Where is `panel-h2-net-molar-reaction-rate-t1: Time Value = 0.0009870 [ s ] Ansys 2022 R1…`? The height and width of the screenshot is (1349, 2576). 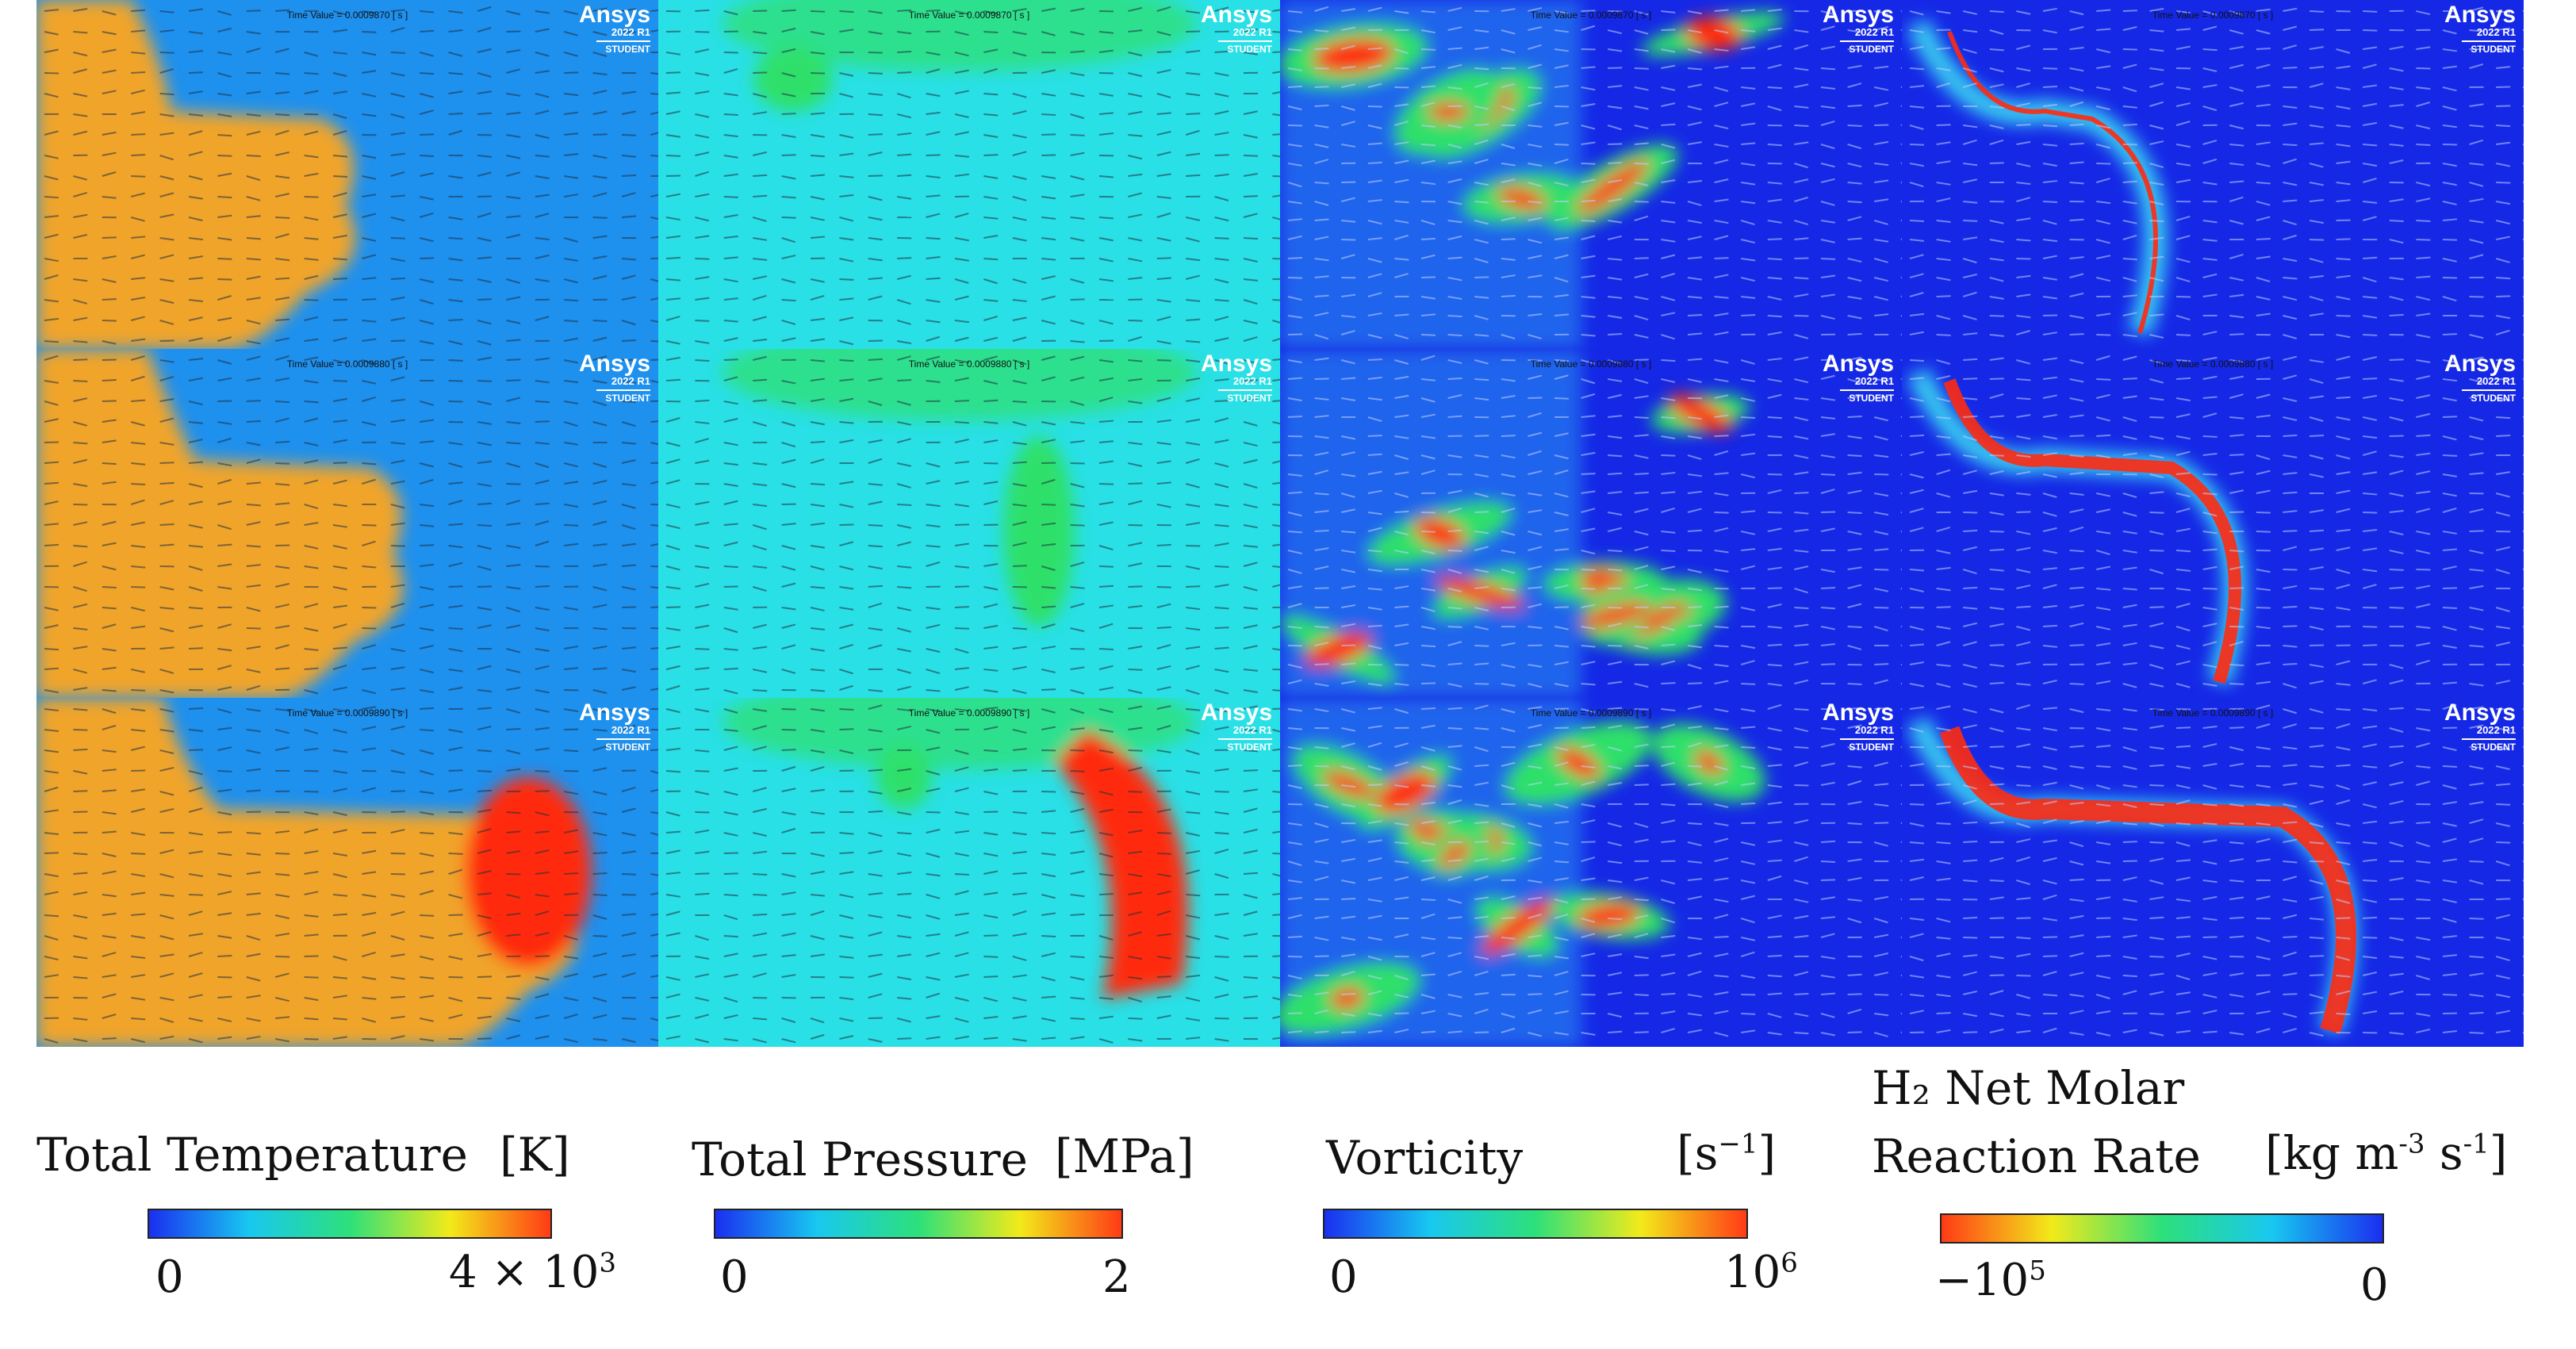
panel-h2-net-molar-reaction-rate-t1: Time Value = 0.0009870 [ s ] Ansys 2022 R1… is located at coordinates (2213, 174).